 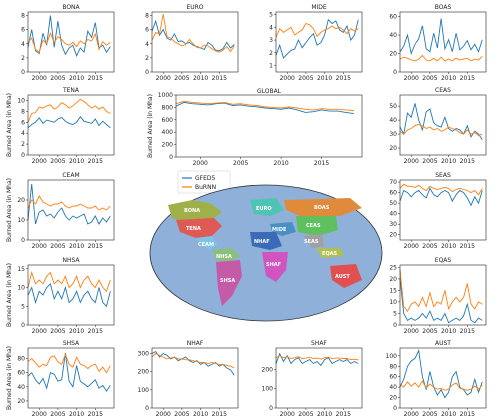 I want to click on panel-title-mide: MIDE, so click(x=319, y=7).